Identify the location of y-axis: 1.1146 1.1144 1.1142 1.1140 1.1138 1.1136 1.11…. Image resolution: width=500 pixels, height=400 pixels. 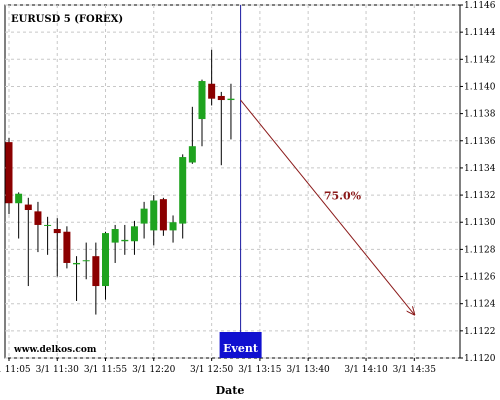
(478, 182).